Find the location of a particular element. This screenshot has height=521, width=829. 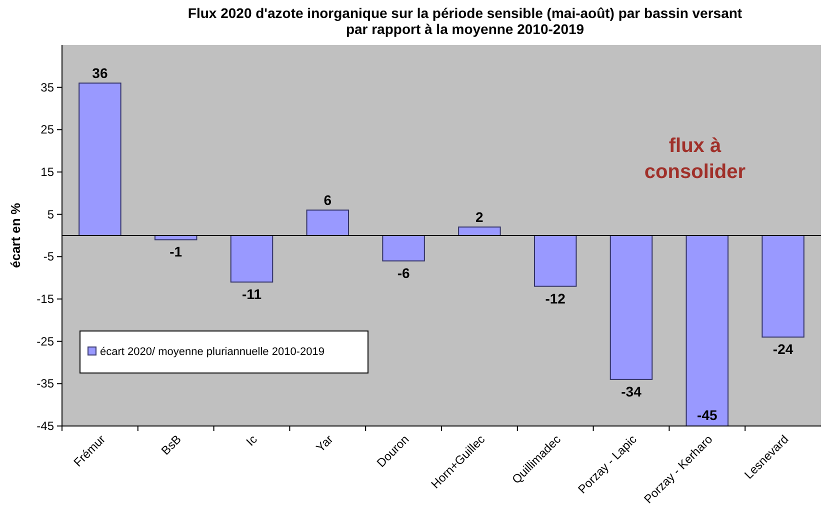

y-tick-label: -15 is located at coordinates (45, 299).